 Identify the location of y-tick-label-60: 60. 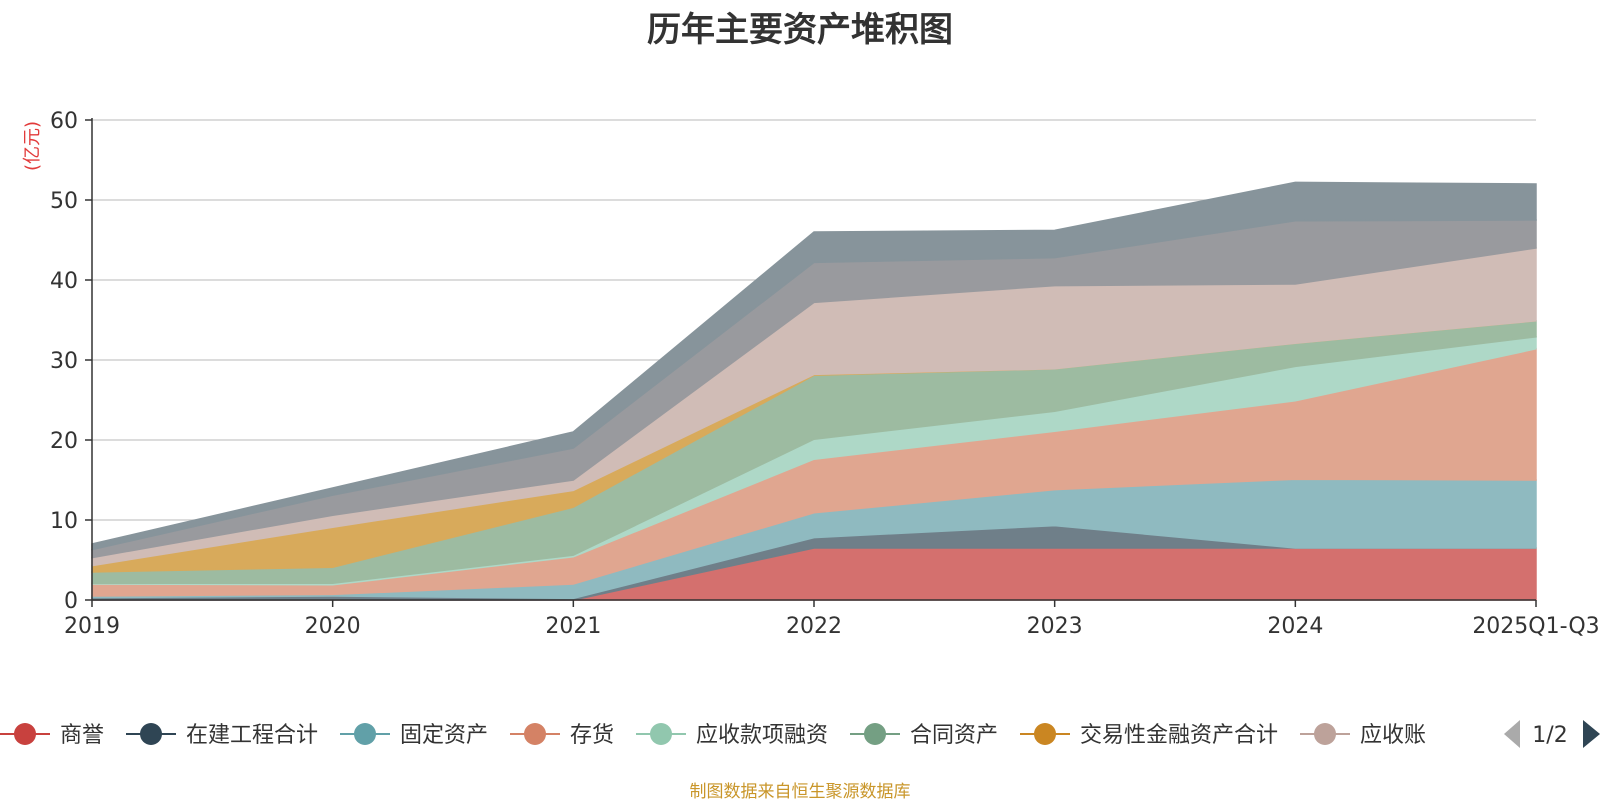
(64, 121).